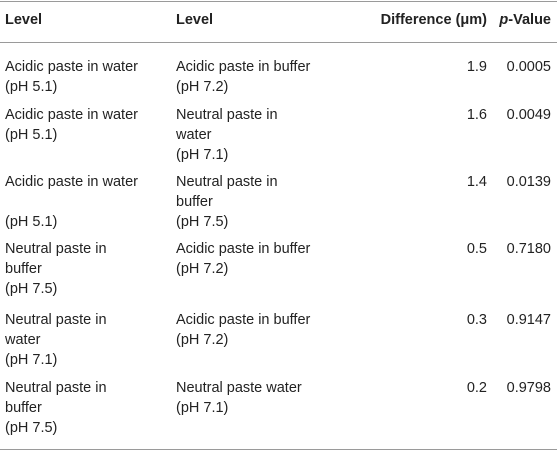 The image size is (557, 456). Describe the element at coordinates (227, 202) in the screenshot. I see `cell-level-2: Neutral paste in buffer (pH 7.5)` at that location.